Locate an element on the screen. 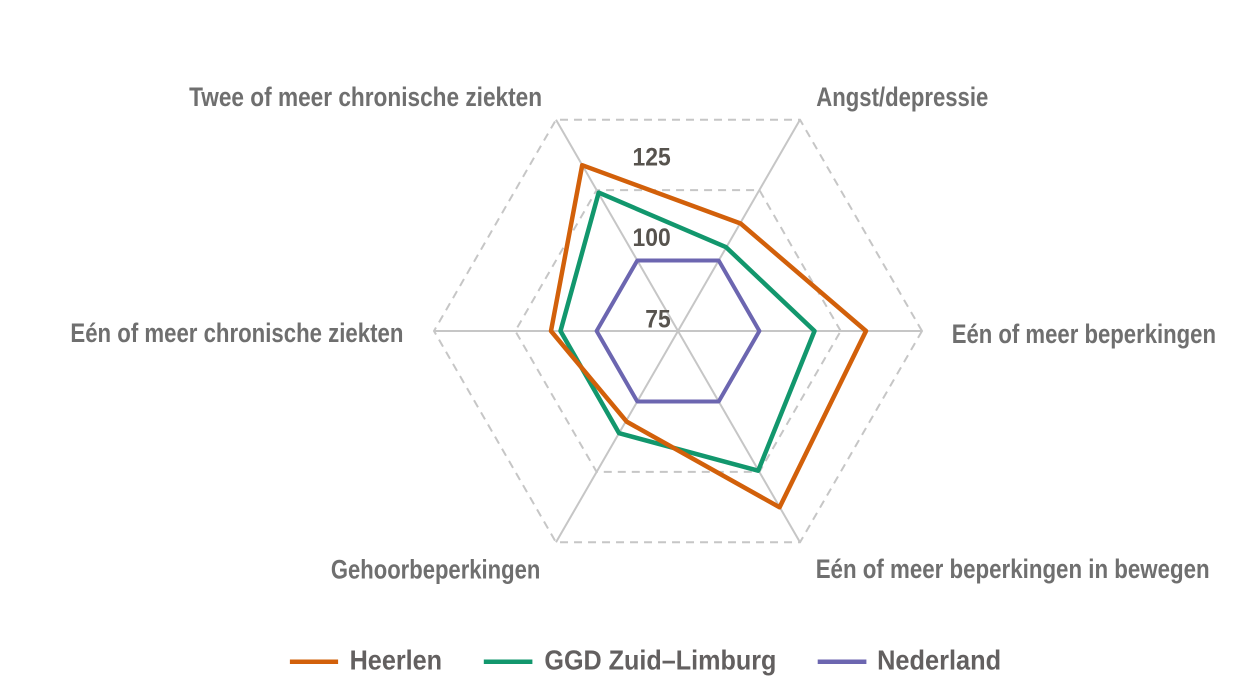 The height and width of the screenshot is (690, 1242). svg-text:Eén of meer beperkingen in bew: Eén of meer beperkingen in bewegen is located at coordinates (1013, 569).